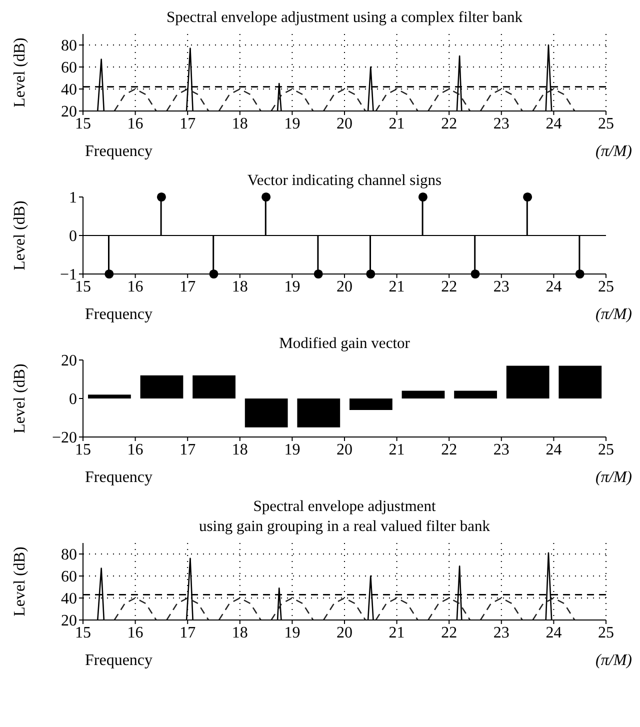 Image resolution: width=640 pixels, height=727 pixels. I want to click on y-tick-label: −20, so click(64, 438).